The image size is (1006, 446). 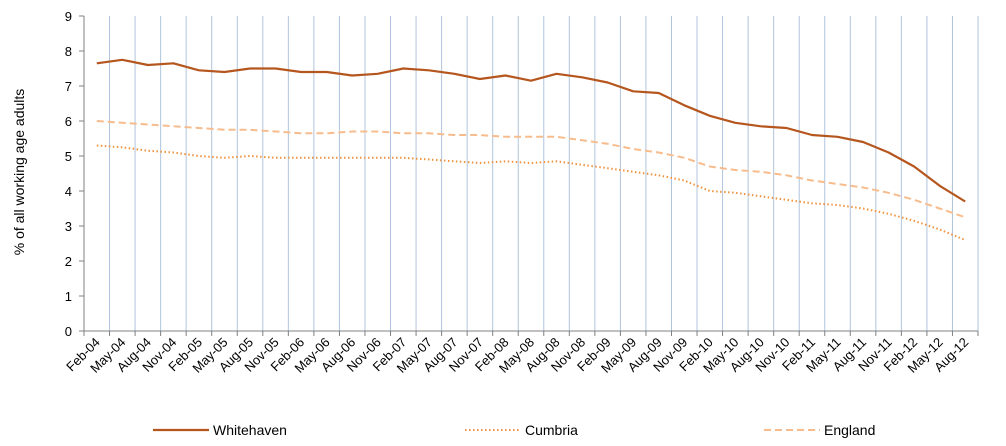 I want to click on y-tick-label: 1, so click(x=68, y=296).